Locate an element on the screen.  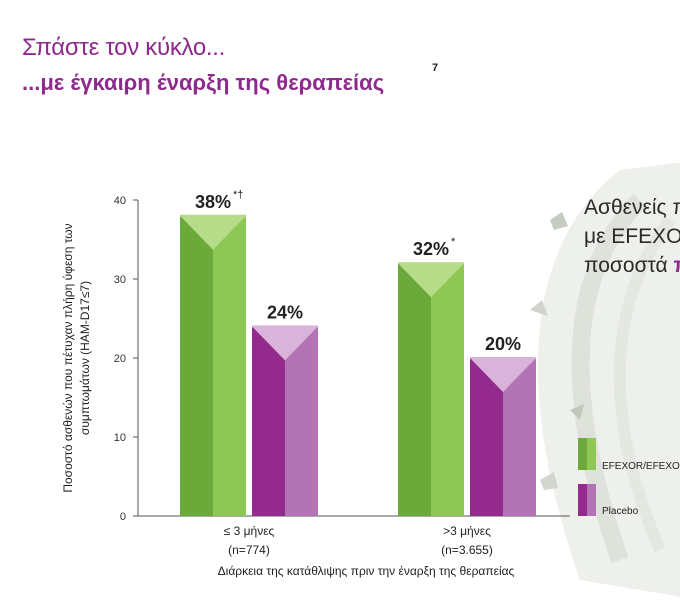
bar-0-1-left is located at coordinates (414, 389).